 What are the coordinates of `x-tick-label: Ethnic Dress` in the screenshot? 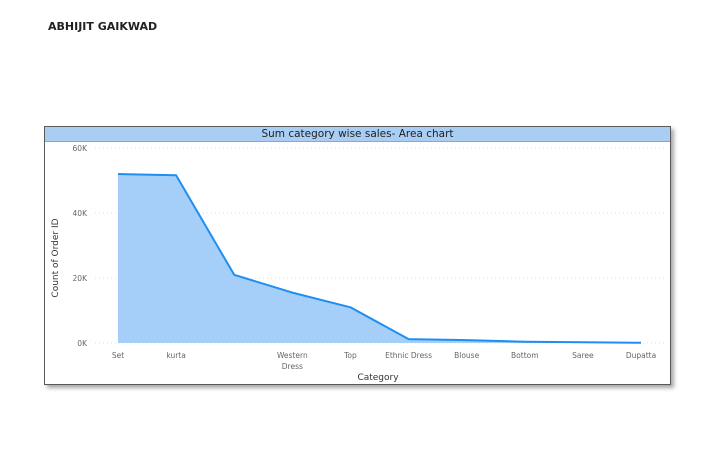 It's located at (408, 355).